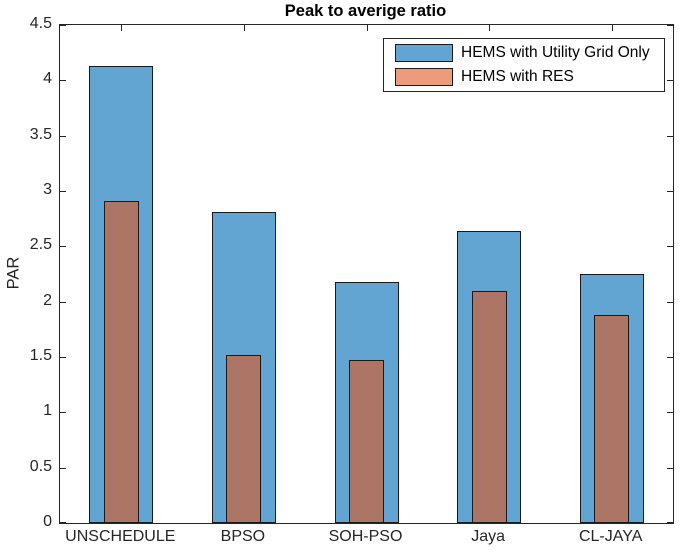 The width and height of the screenshot is (685, 556). Describe the element at coordinates (47, 189) in the screenshot. I see `y-tick-label: 3` at that location.